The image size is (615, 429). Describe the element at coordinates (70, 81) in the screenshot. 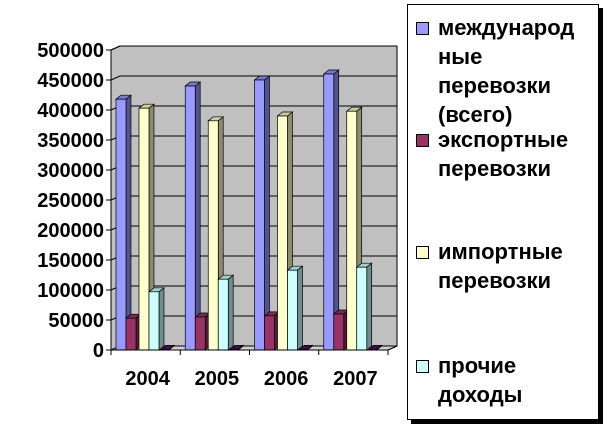

I see `y-tick-label: 450000` at that location.